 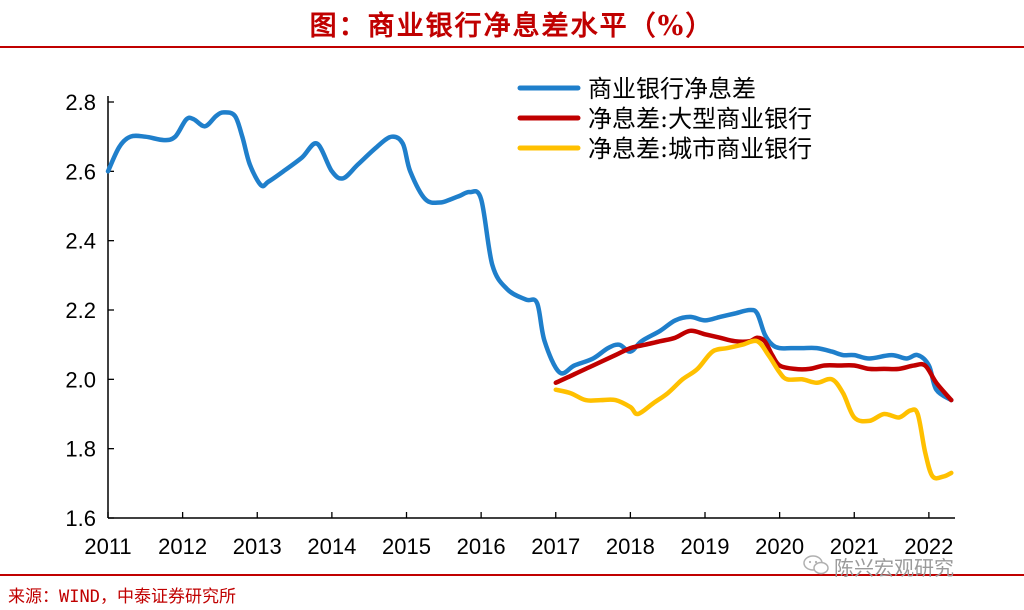 I want to click on y-tick-label: 2.2, so click(x=80, y=310).